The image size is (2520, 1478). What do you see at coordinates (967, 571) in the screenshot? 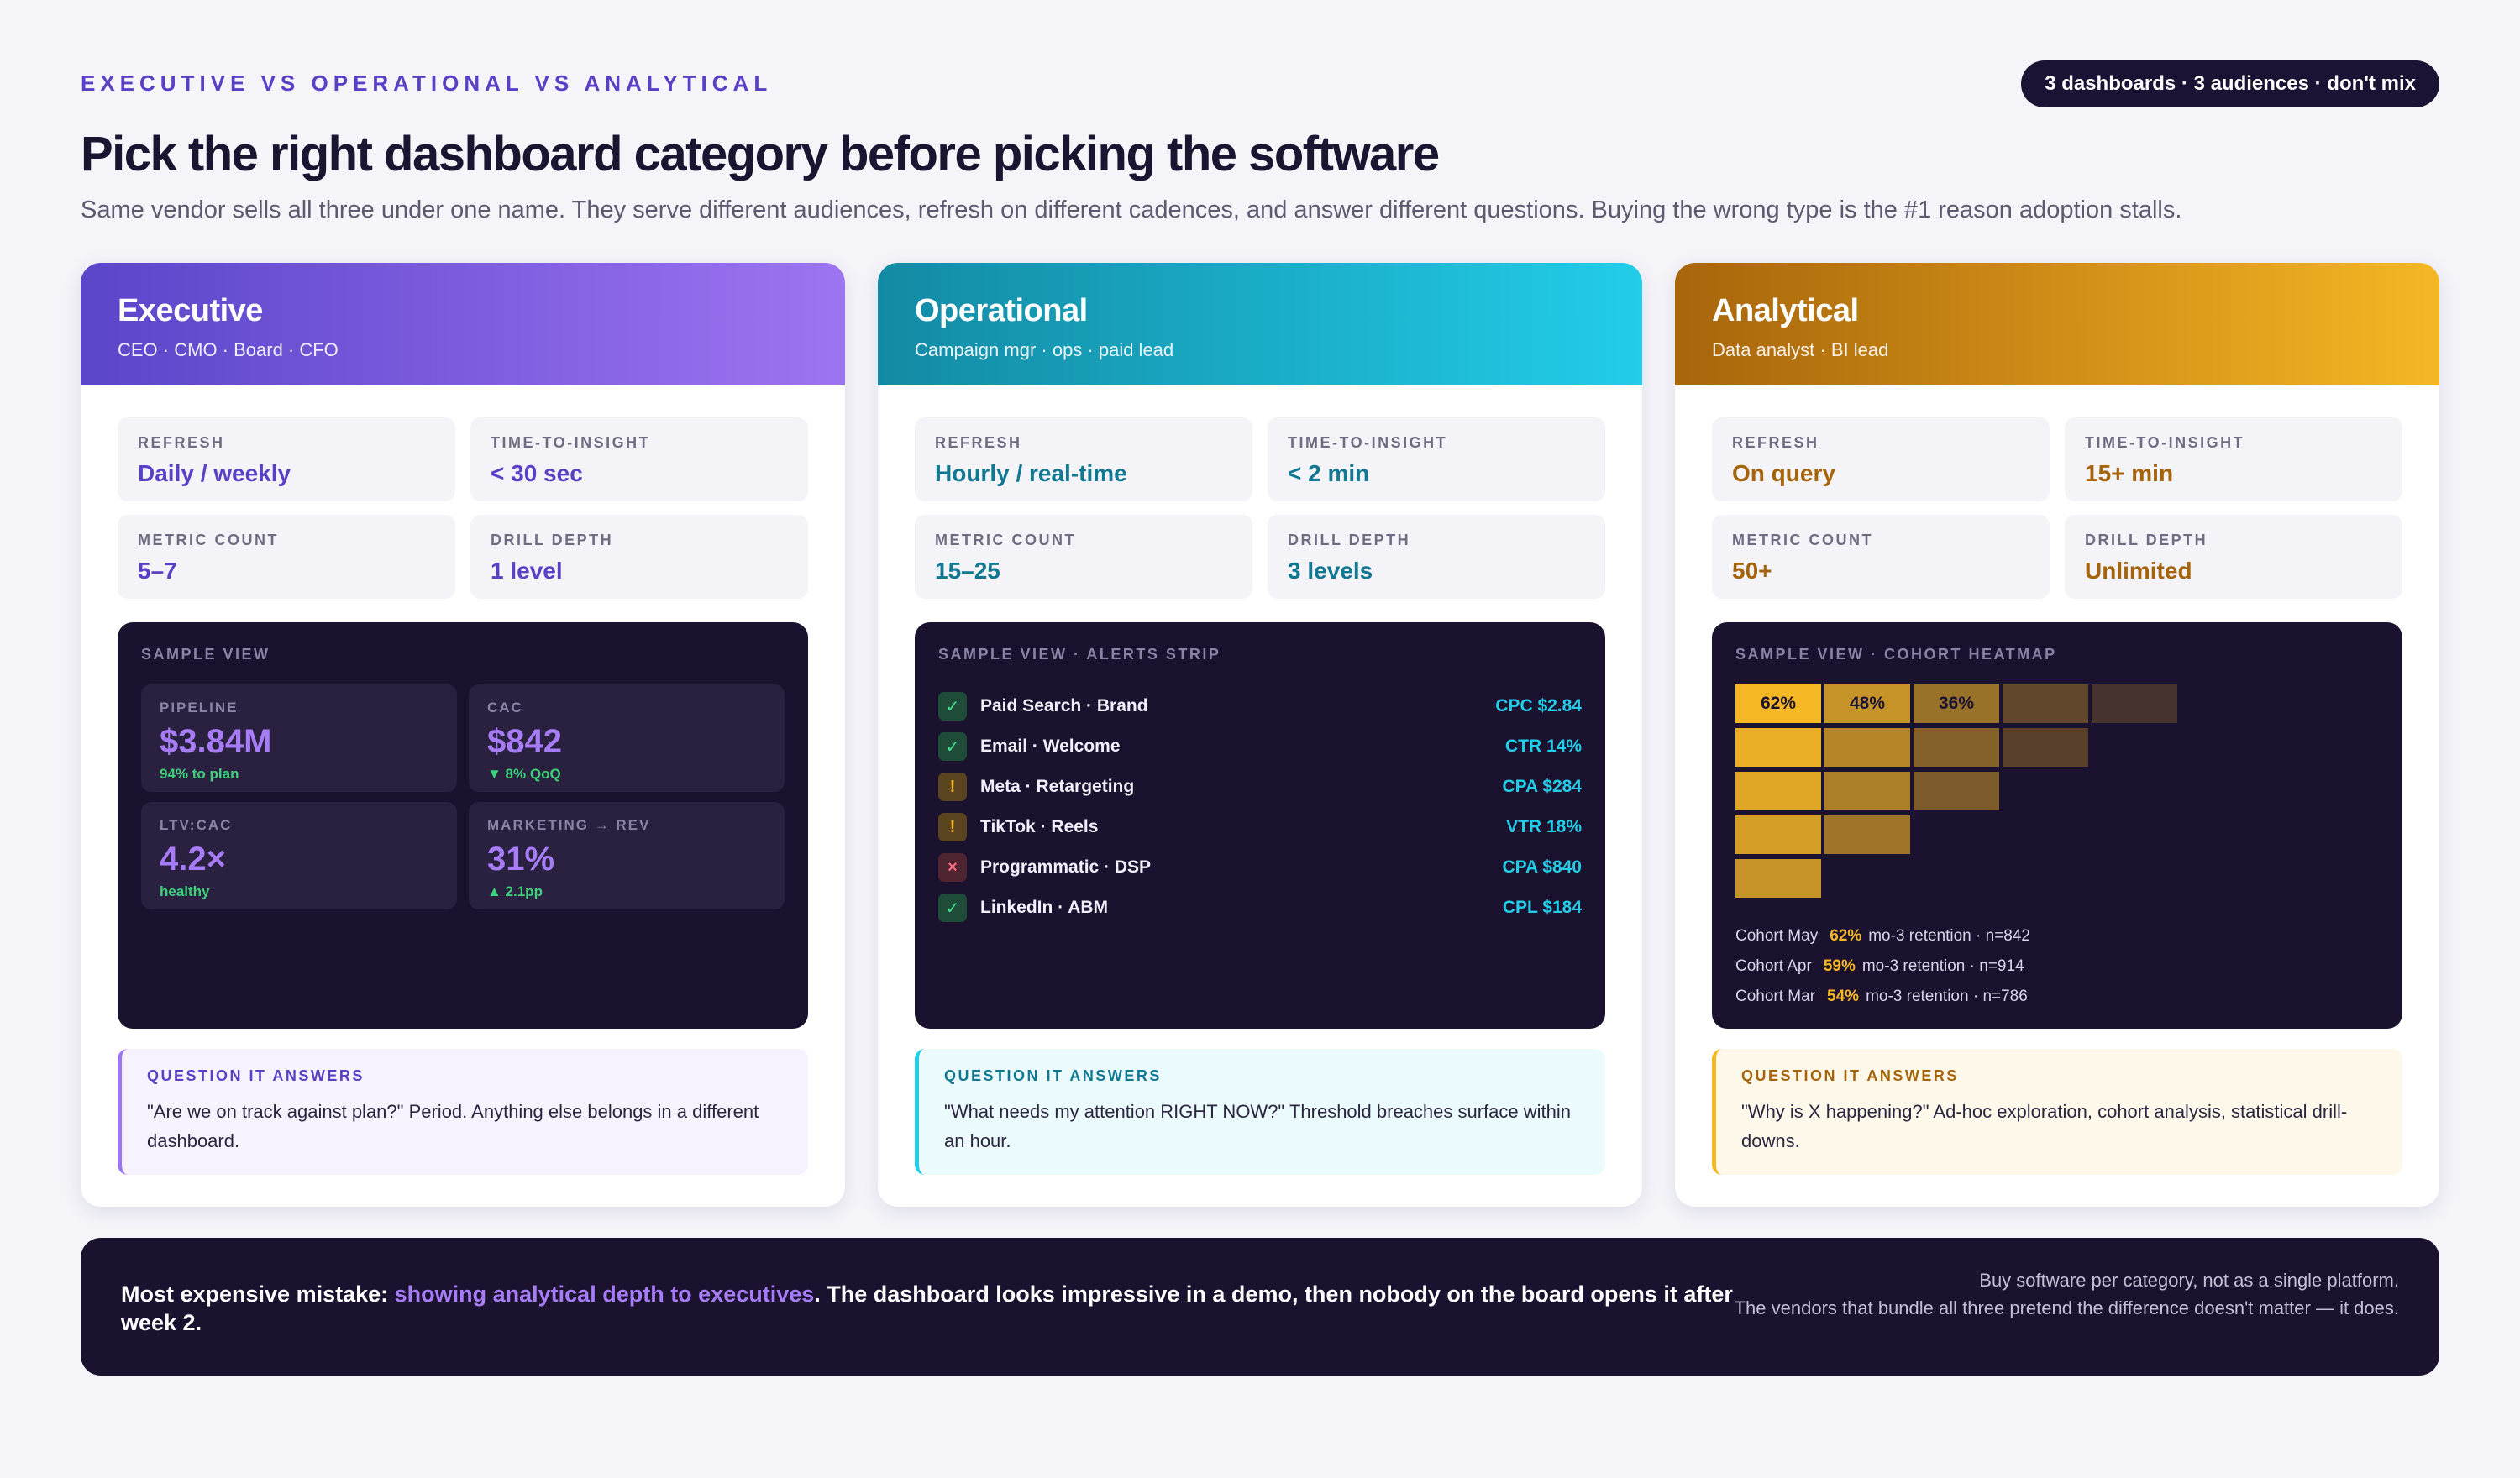
I see `stat-value: 15–25` at bounding box center [967, 571].